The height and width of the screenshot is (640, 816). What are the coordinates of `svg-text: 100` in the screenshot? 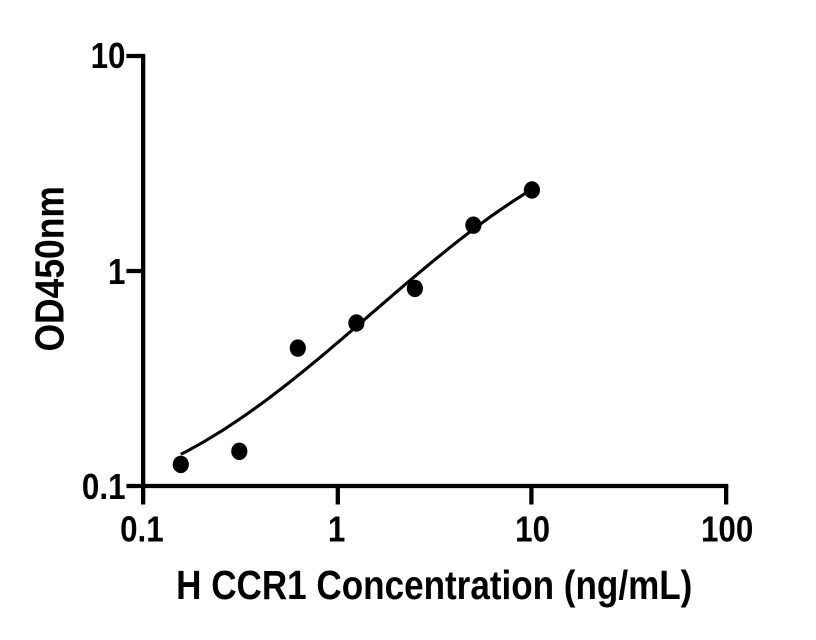 It's located at (727, 530).